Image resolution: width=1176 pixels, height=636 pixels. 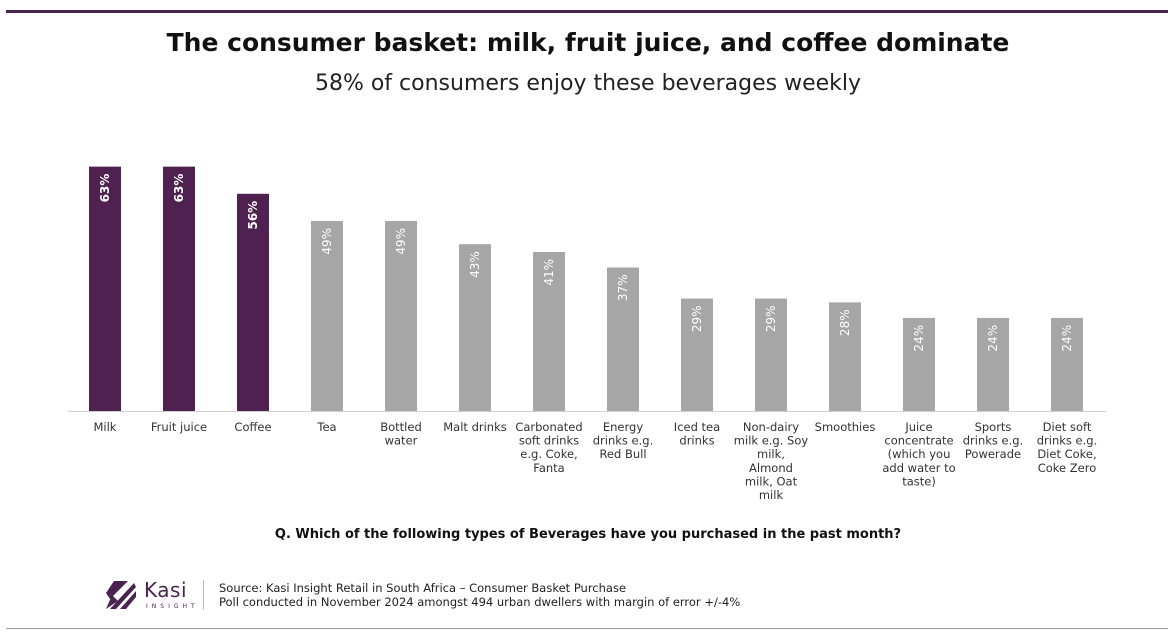 What do you see at coordinates (475, 264) in the screenshot?
I see `bar-value-label-6: 43%` at bounding box center [475, 264].